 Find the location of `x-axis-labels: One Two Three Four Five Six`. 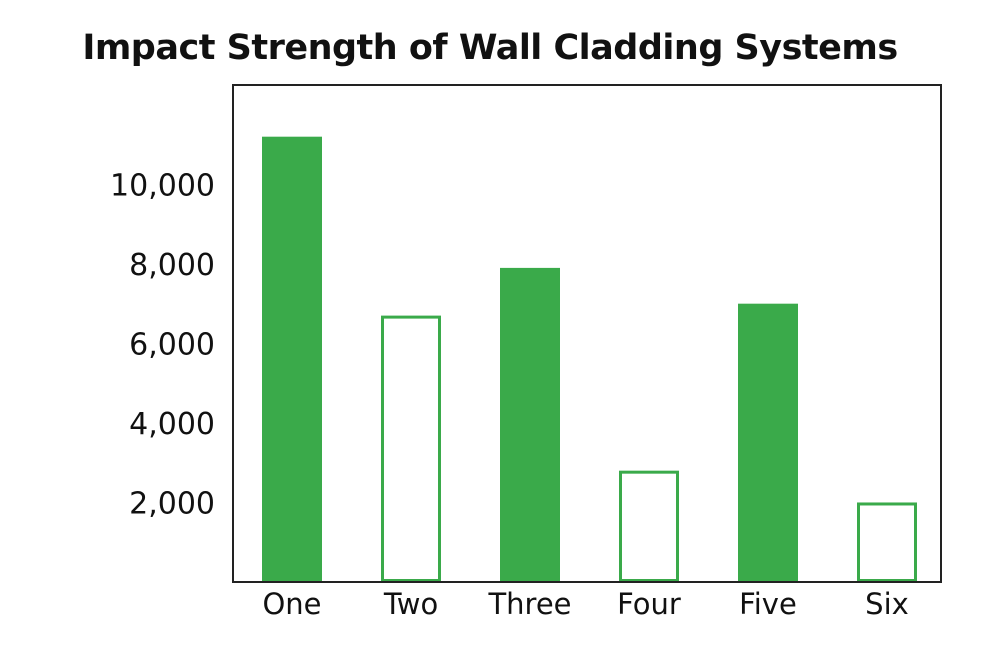

x-axis-labels: One Two Three Four Five Six is located at coordinates (585, 604).